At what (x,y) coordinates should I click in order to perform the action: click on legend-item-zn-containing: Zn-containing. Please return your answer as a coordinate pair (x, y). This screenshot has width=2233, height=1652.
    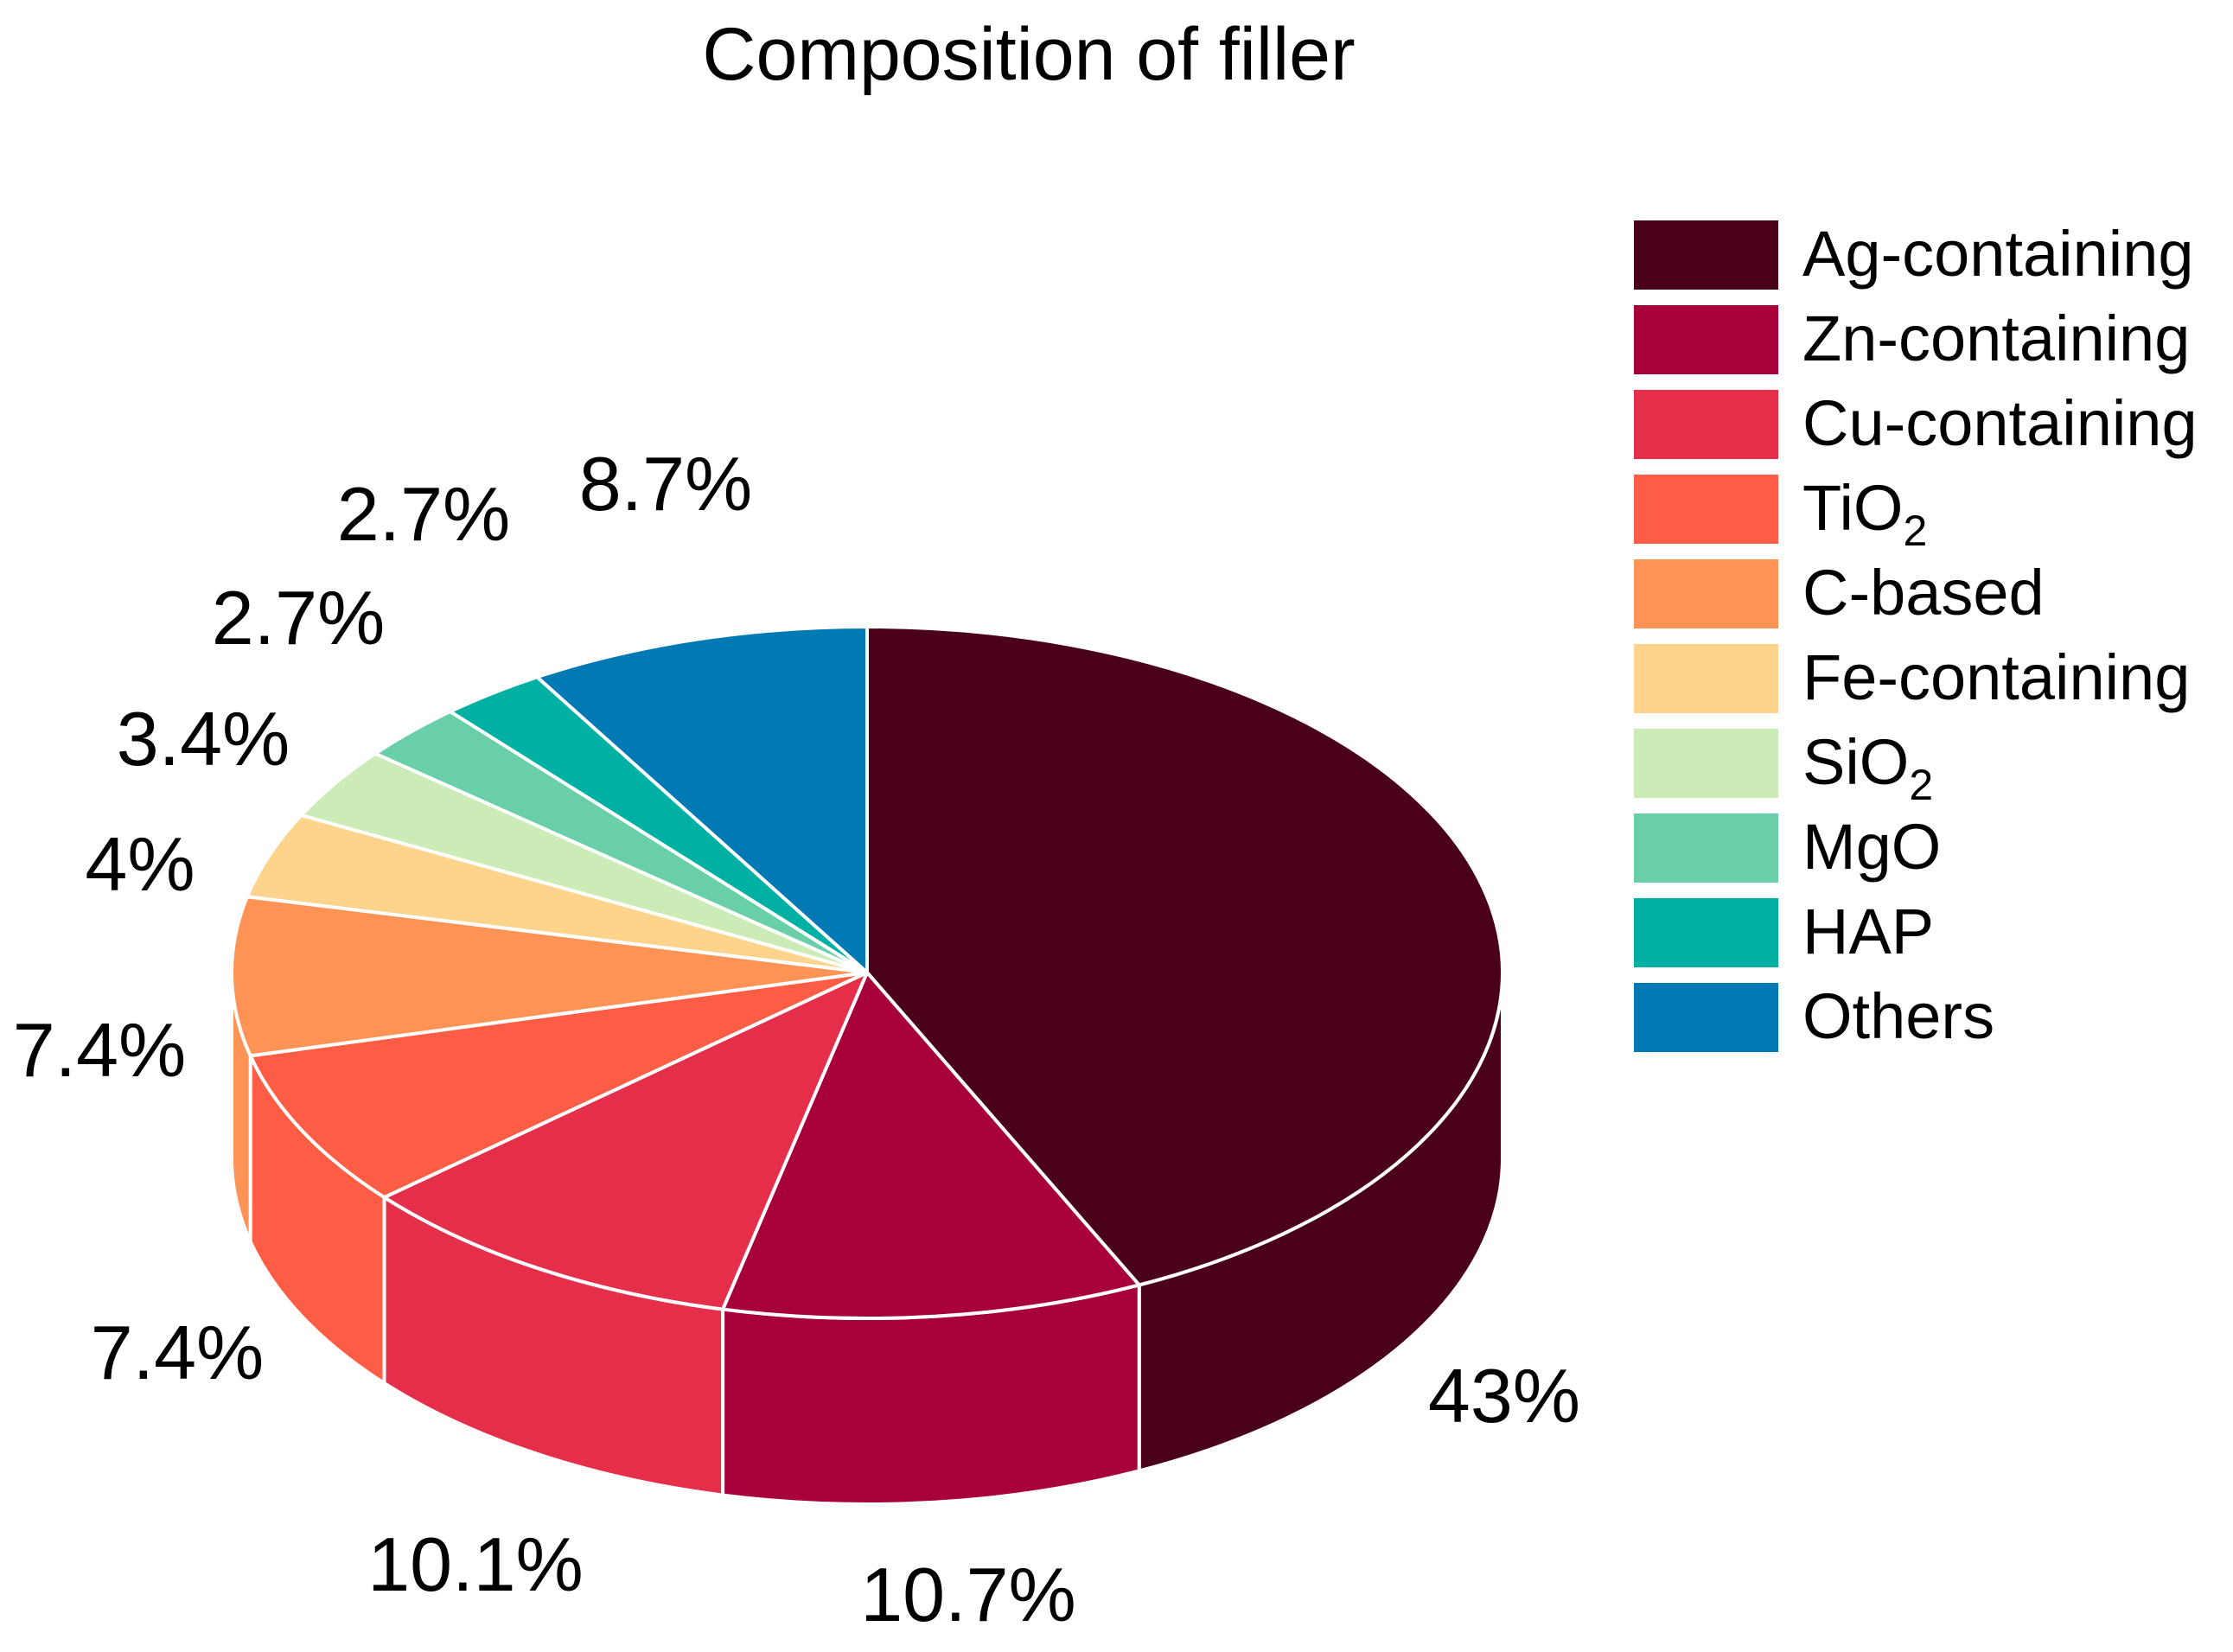
    Looking at the image, I should click on (1912, 338).